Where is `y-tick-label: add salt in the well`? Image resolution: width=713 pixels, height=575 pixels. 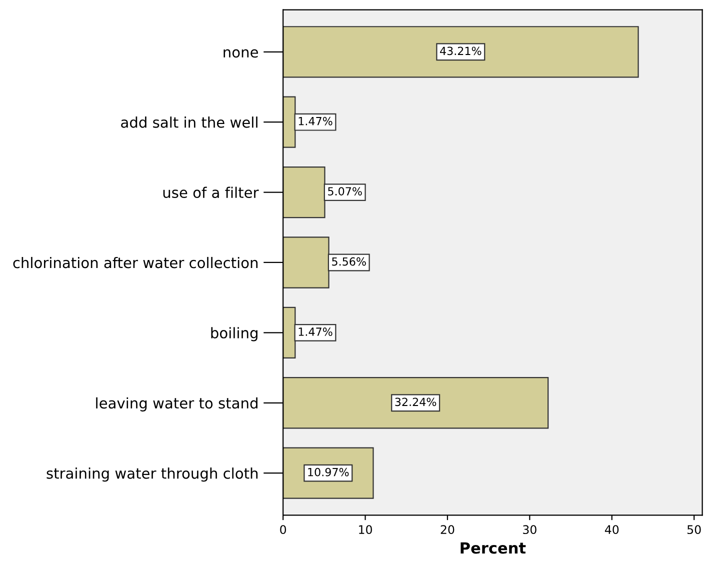 y-tick-label: add salt in the well is located at coordinates (189, 122).